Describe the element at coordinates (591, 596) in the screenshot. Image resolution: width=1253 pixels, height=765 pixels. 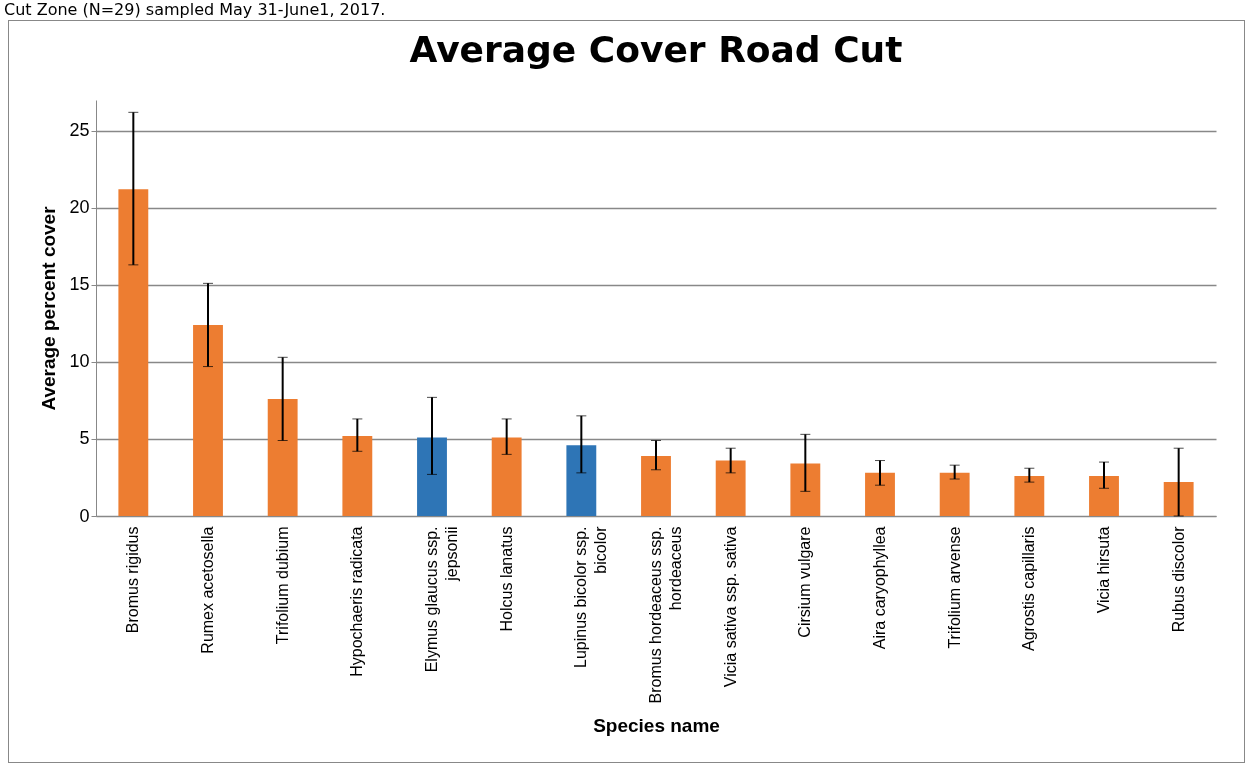
I see `x-tick-label: Lupinus bicolor ssp. bicolor` at that location.